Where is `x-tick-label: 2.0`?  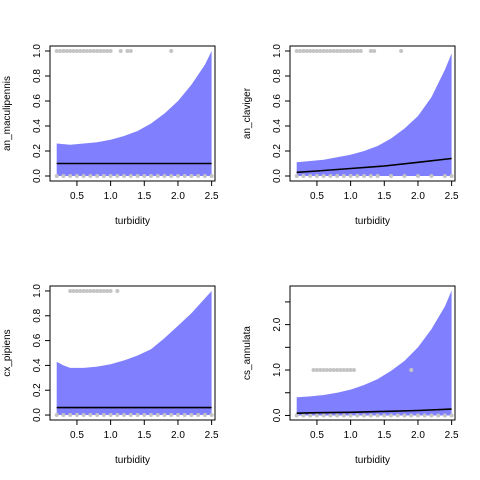
x-tick-label: 2.0 is located at coordinates (418, 435).